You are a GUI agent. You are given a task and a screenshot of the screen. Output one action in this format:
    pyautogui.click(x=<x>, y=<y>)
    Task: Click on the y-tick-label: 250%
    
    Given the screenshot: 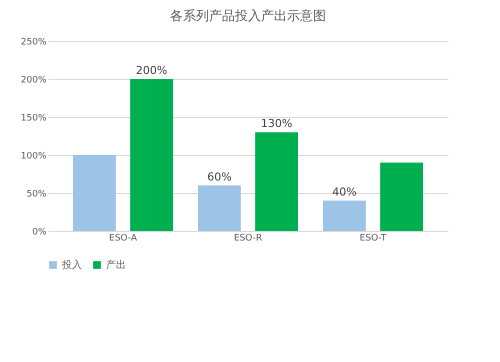 What is the action you would take?
    pyautogui.click(x=33, y=43)
    